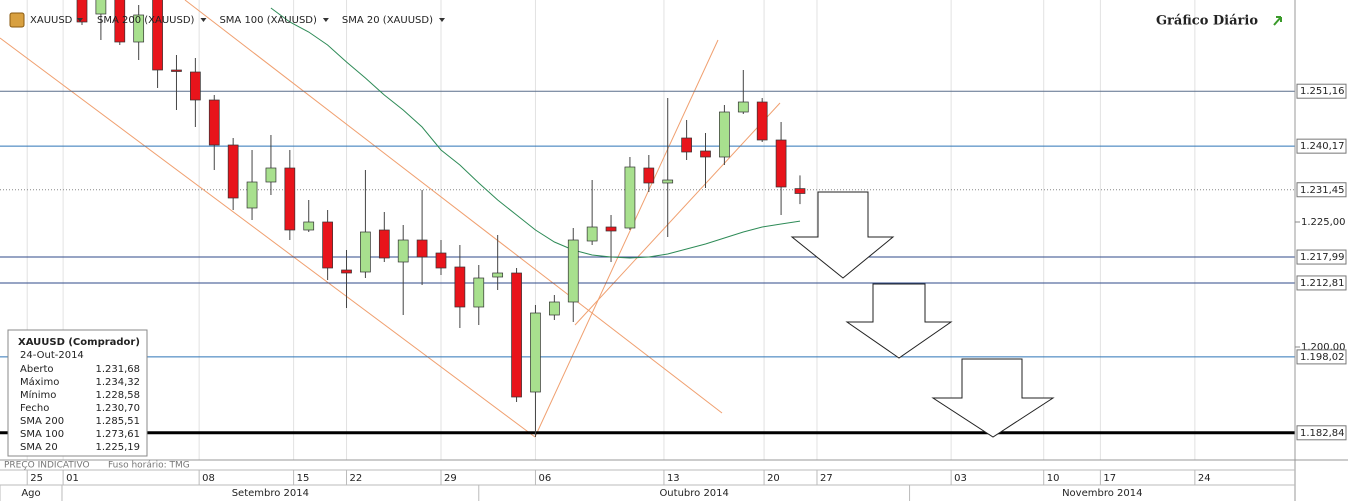  Describe the element at coordinates (117, 434) in the screenshot. I see `info-value: 1.273,61` at that location.